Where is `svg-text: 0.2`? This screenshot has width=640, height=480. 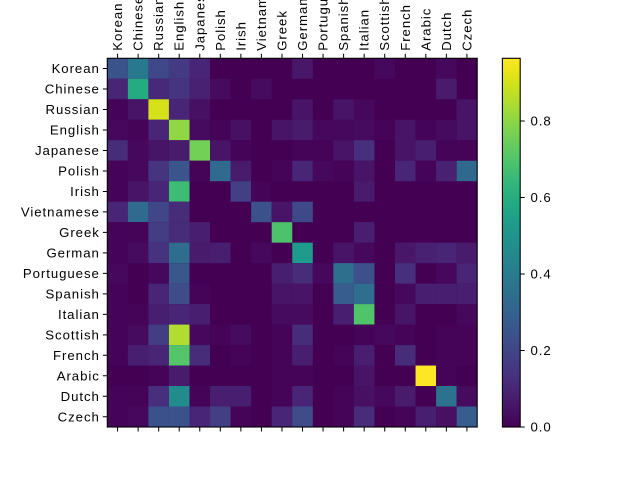
svg-text: 0.2 is located at coordinates (541, 350).